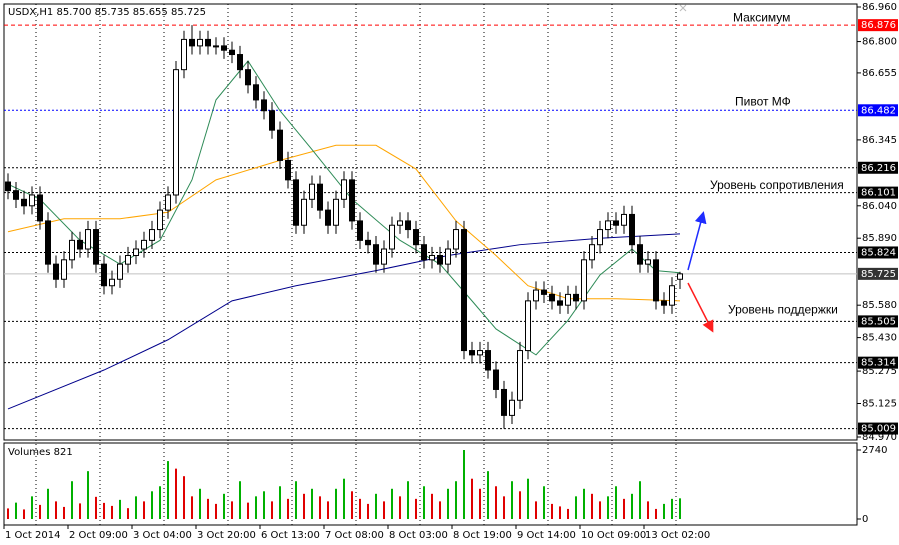 This screenshot has width=899, height=545. Describe the element at coordinates (354, 535) in the screenshot. I see `x-tick-label: 7 Oct 08:00` at that location.